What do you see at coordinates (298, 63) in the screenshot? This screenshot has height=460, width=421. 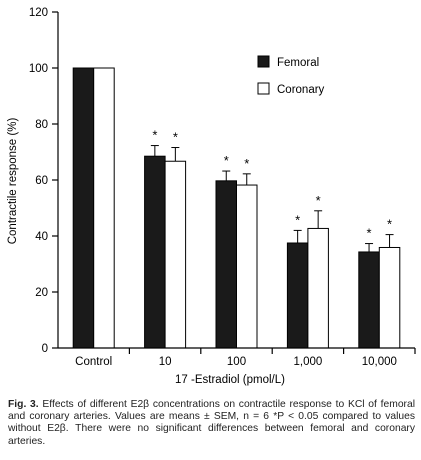 I see `legend-label-femoral: Femoral` at bounding box center [298, 63].